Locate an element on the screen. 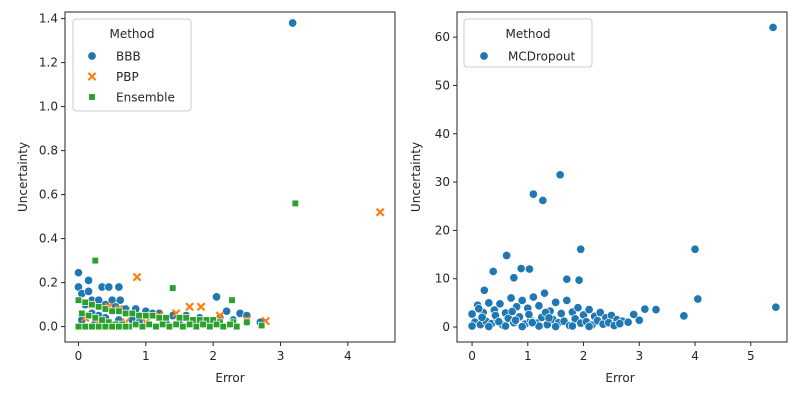 The height and width of the screenshot is (400, 800). left-legend-box is located at coordinates (132, 65).